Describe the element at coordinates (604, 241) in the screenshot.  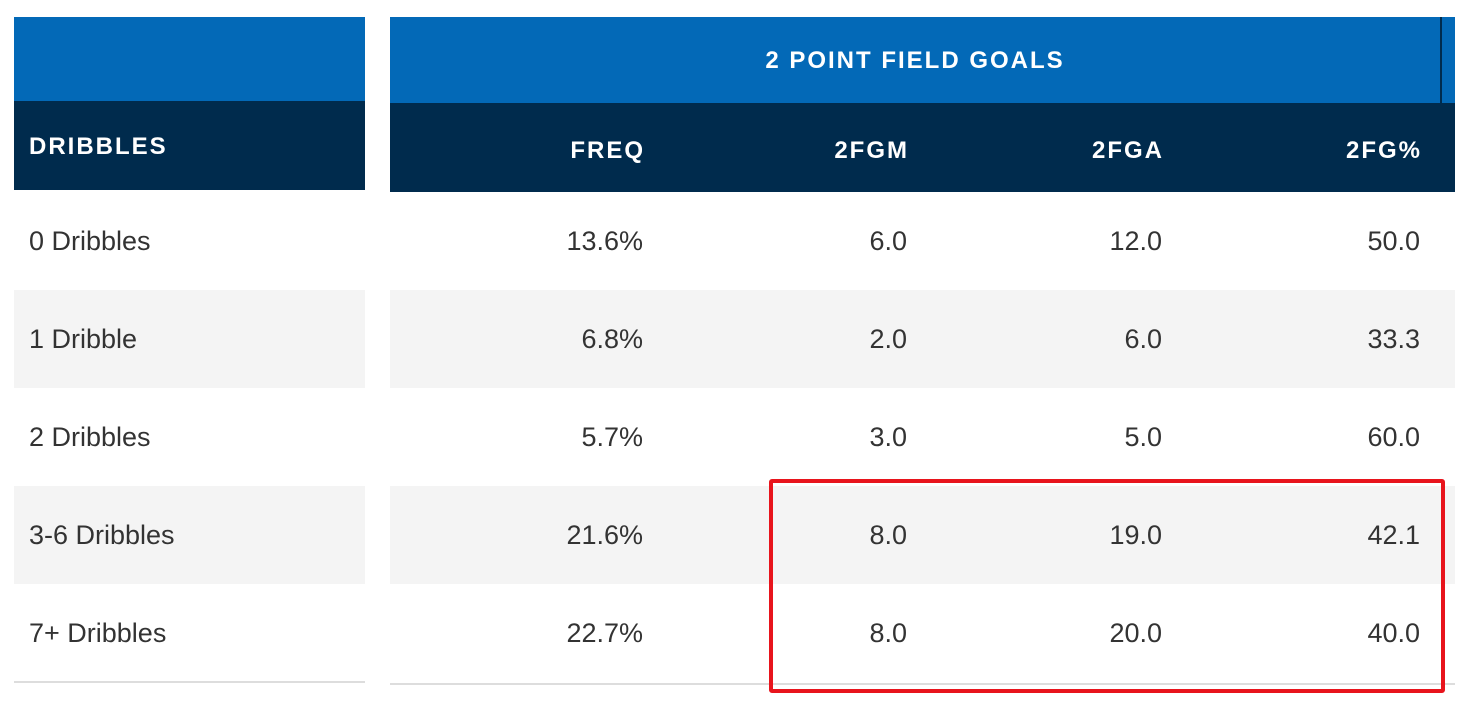
I see `cell-freq: 13.6%` at that location.